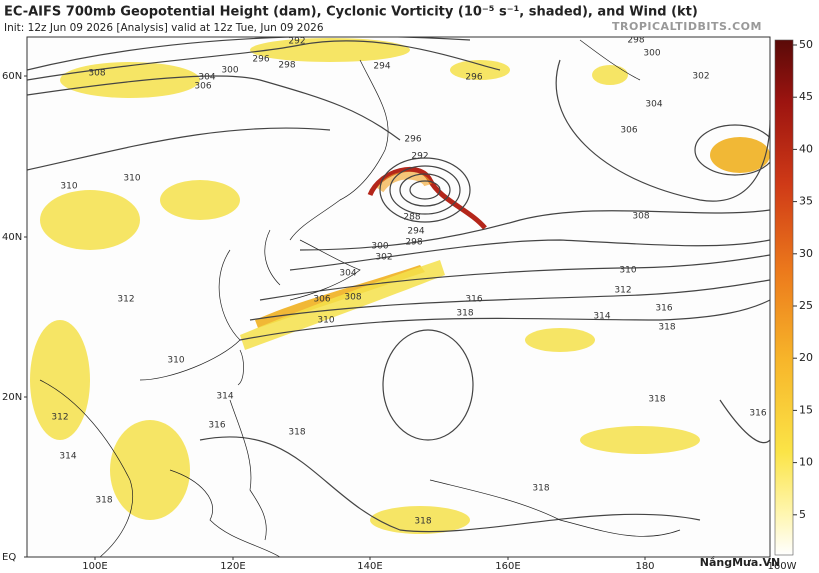  I want to click on lon-label: 180, so click(644, 566).